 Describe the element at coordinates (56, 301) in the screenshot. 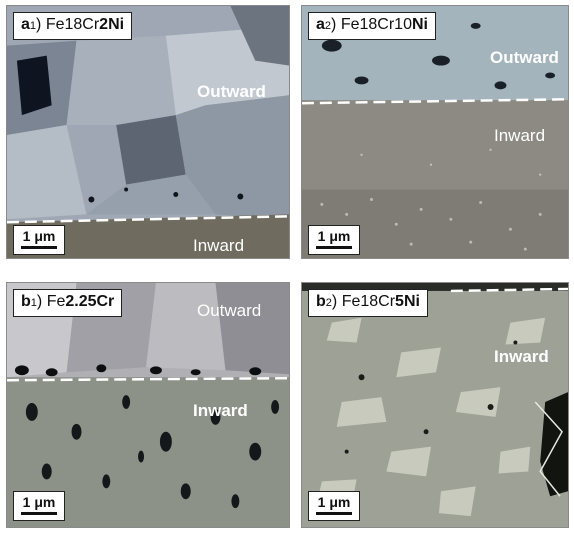

I see `alloy-prefix: Fe` at that location.